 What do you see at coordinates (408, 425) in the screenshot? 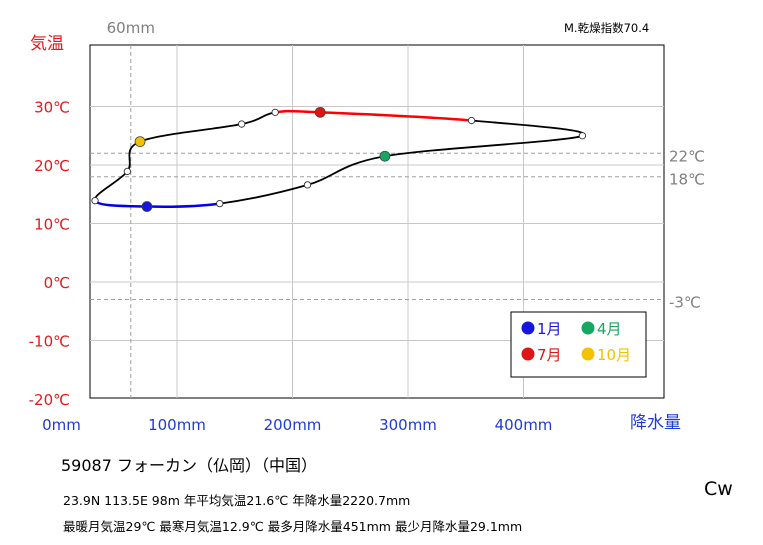
I see `x-tick-label: 300mm` at bounding box center [408, 425].